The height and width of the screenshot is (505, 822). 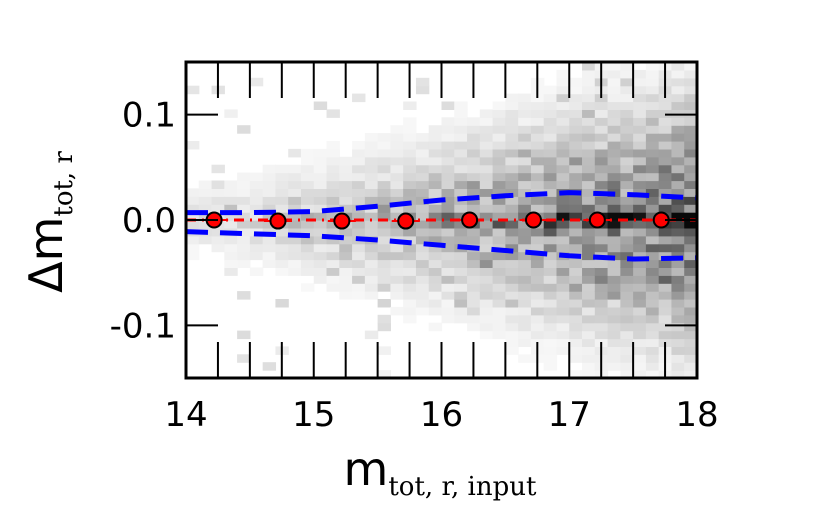 What do you see at coordinates (597, 220) in the screenshot?
I see `median-point` at bounding box center [597, 220].